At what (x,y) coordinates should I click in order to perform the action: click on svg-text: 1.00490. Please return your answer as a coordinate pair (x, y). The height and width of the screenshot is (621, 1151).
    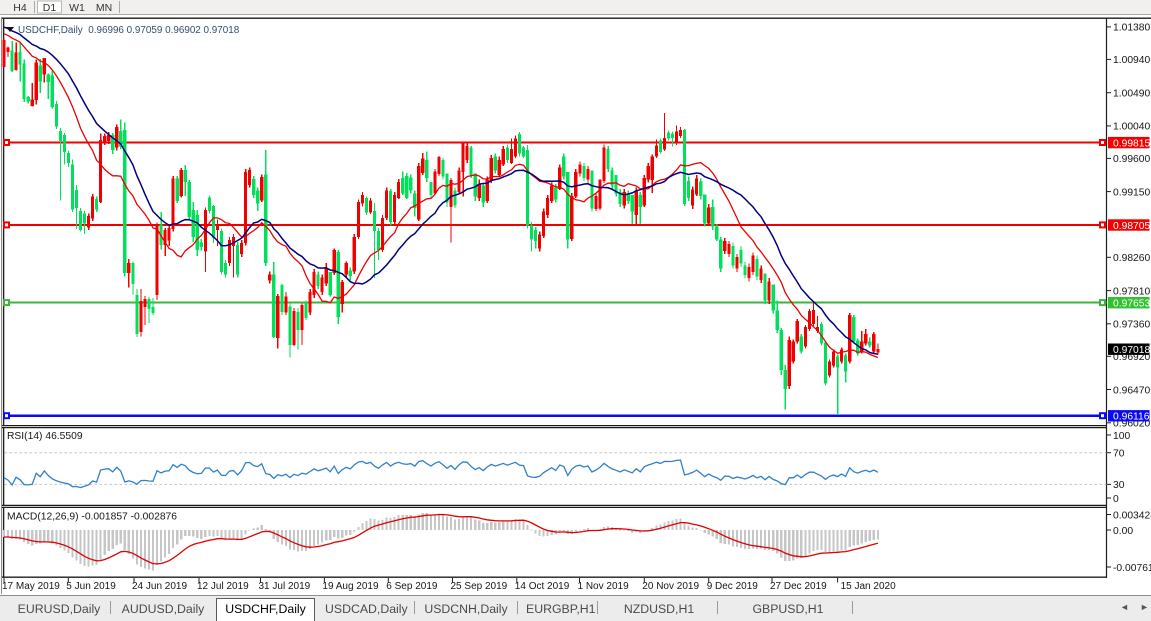
    Looking at the image, I should click on (1131, 94).